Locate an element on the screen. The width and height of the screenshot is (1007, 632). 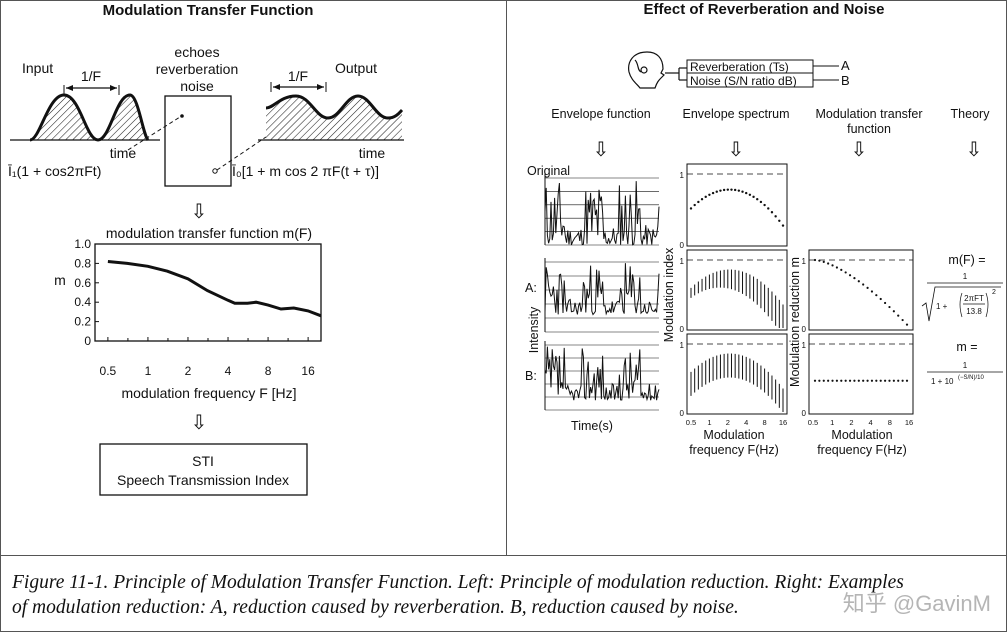
period-label-out: 1/F is located at coordinates (298, 76).